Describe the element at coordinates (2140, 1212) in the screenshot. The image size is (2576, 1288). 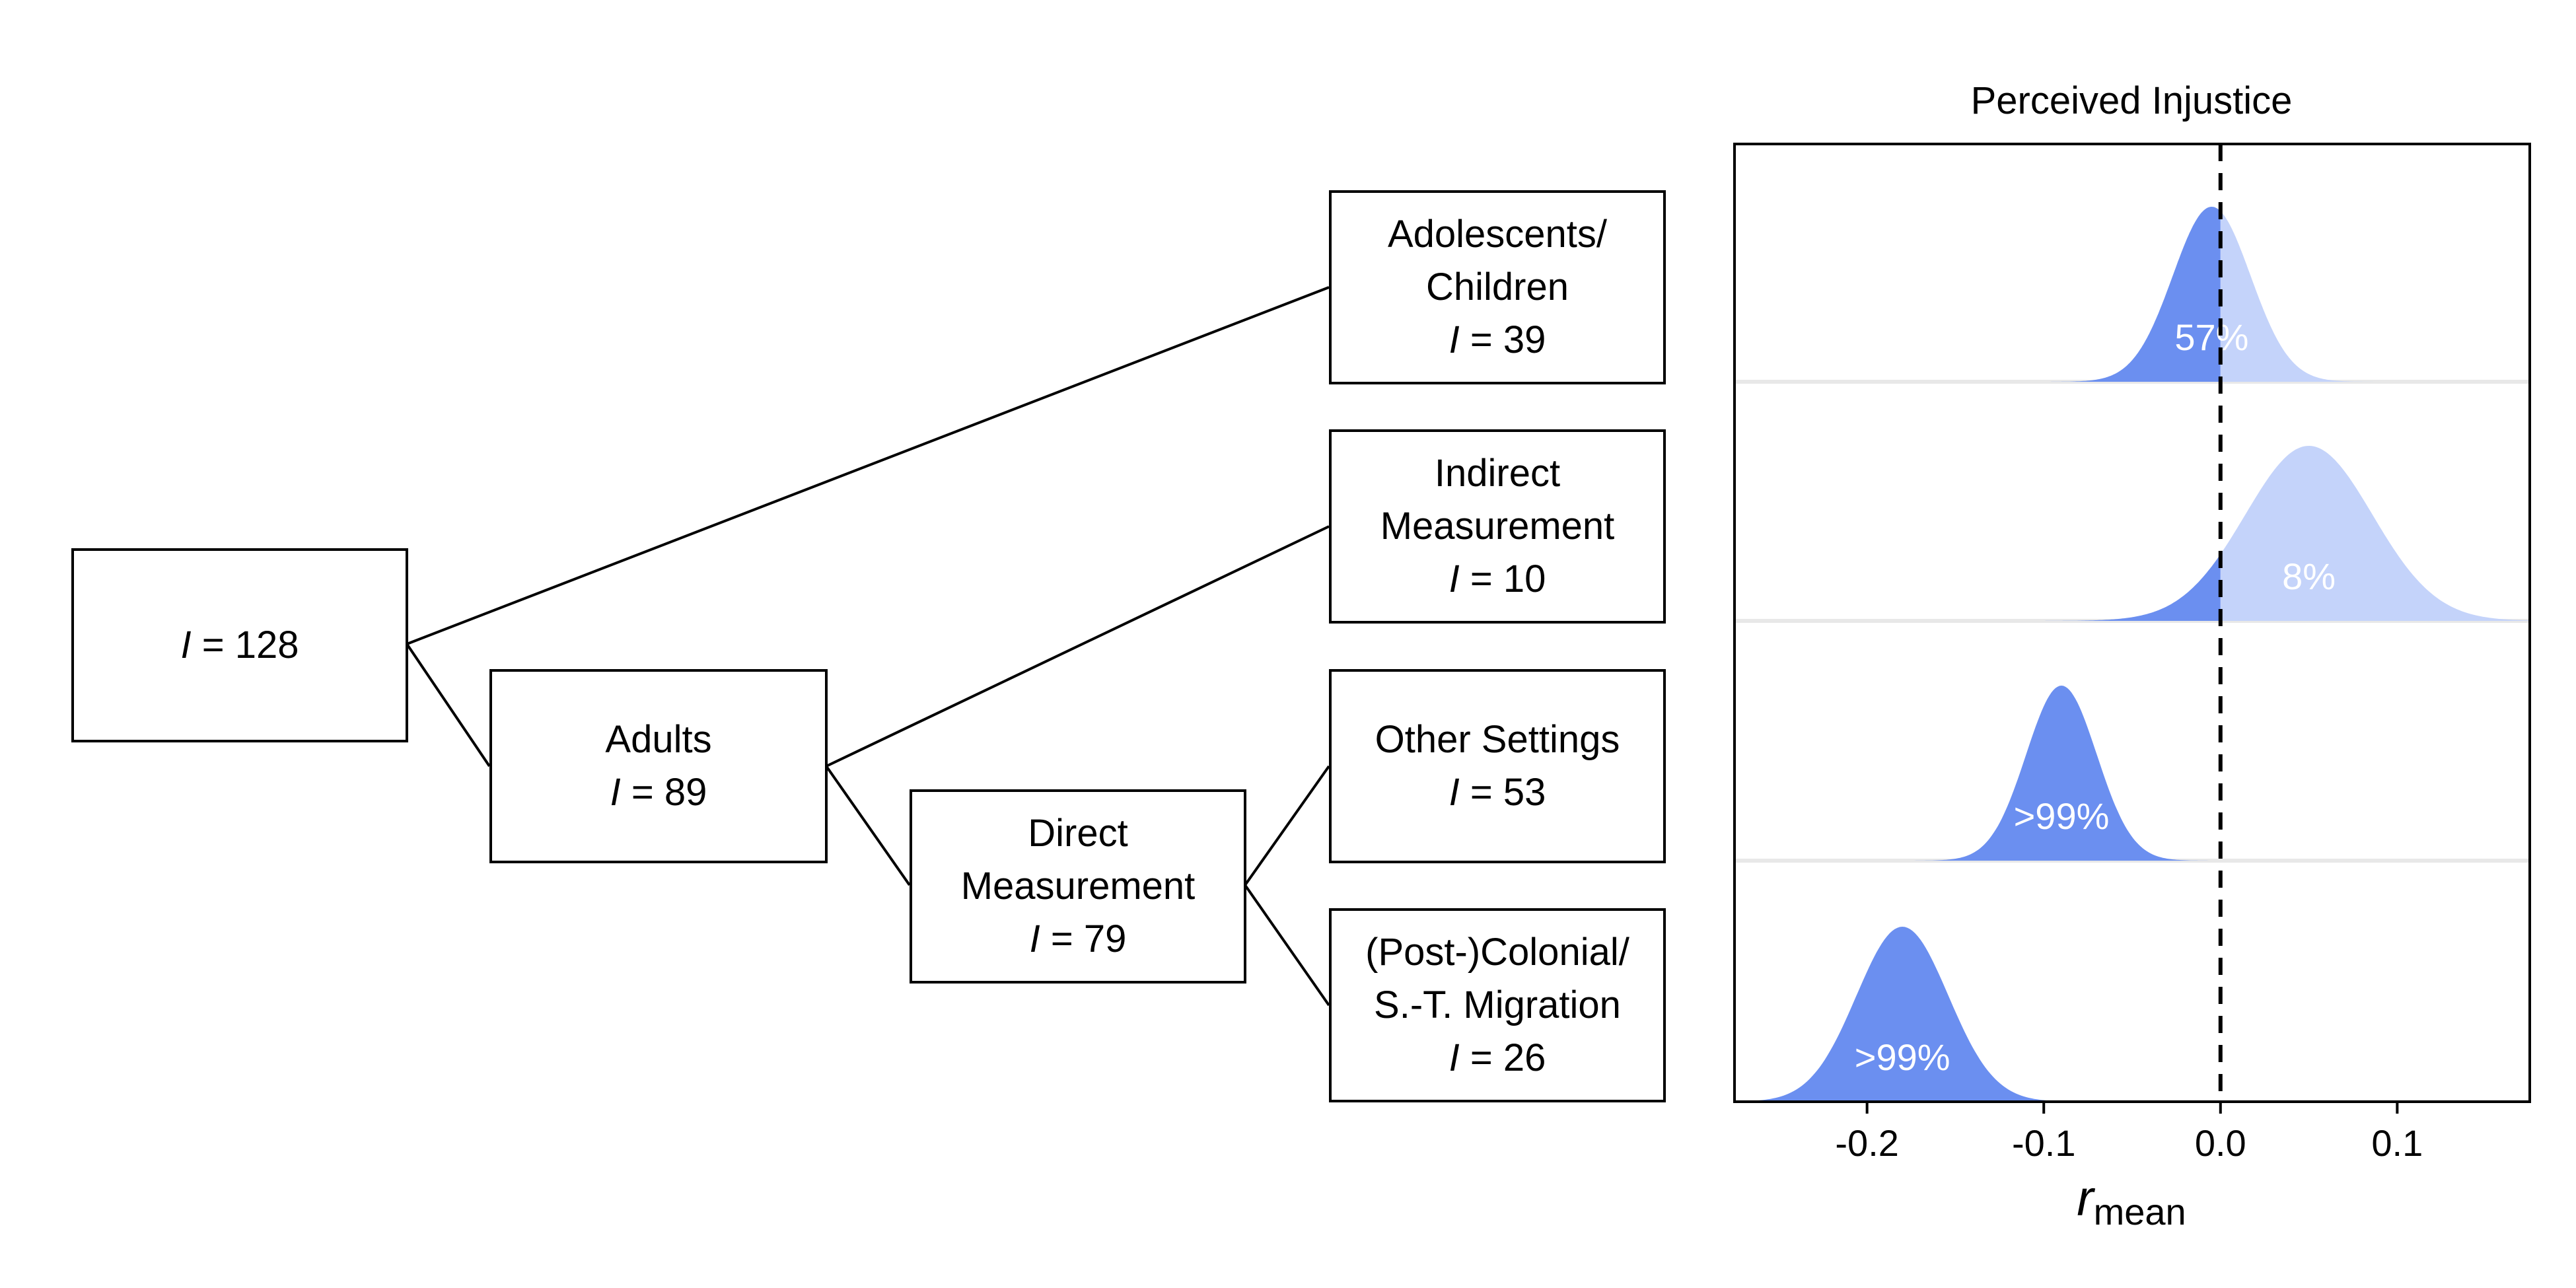
I see `x-axis-label-sub: mean` at that location.